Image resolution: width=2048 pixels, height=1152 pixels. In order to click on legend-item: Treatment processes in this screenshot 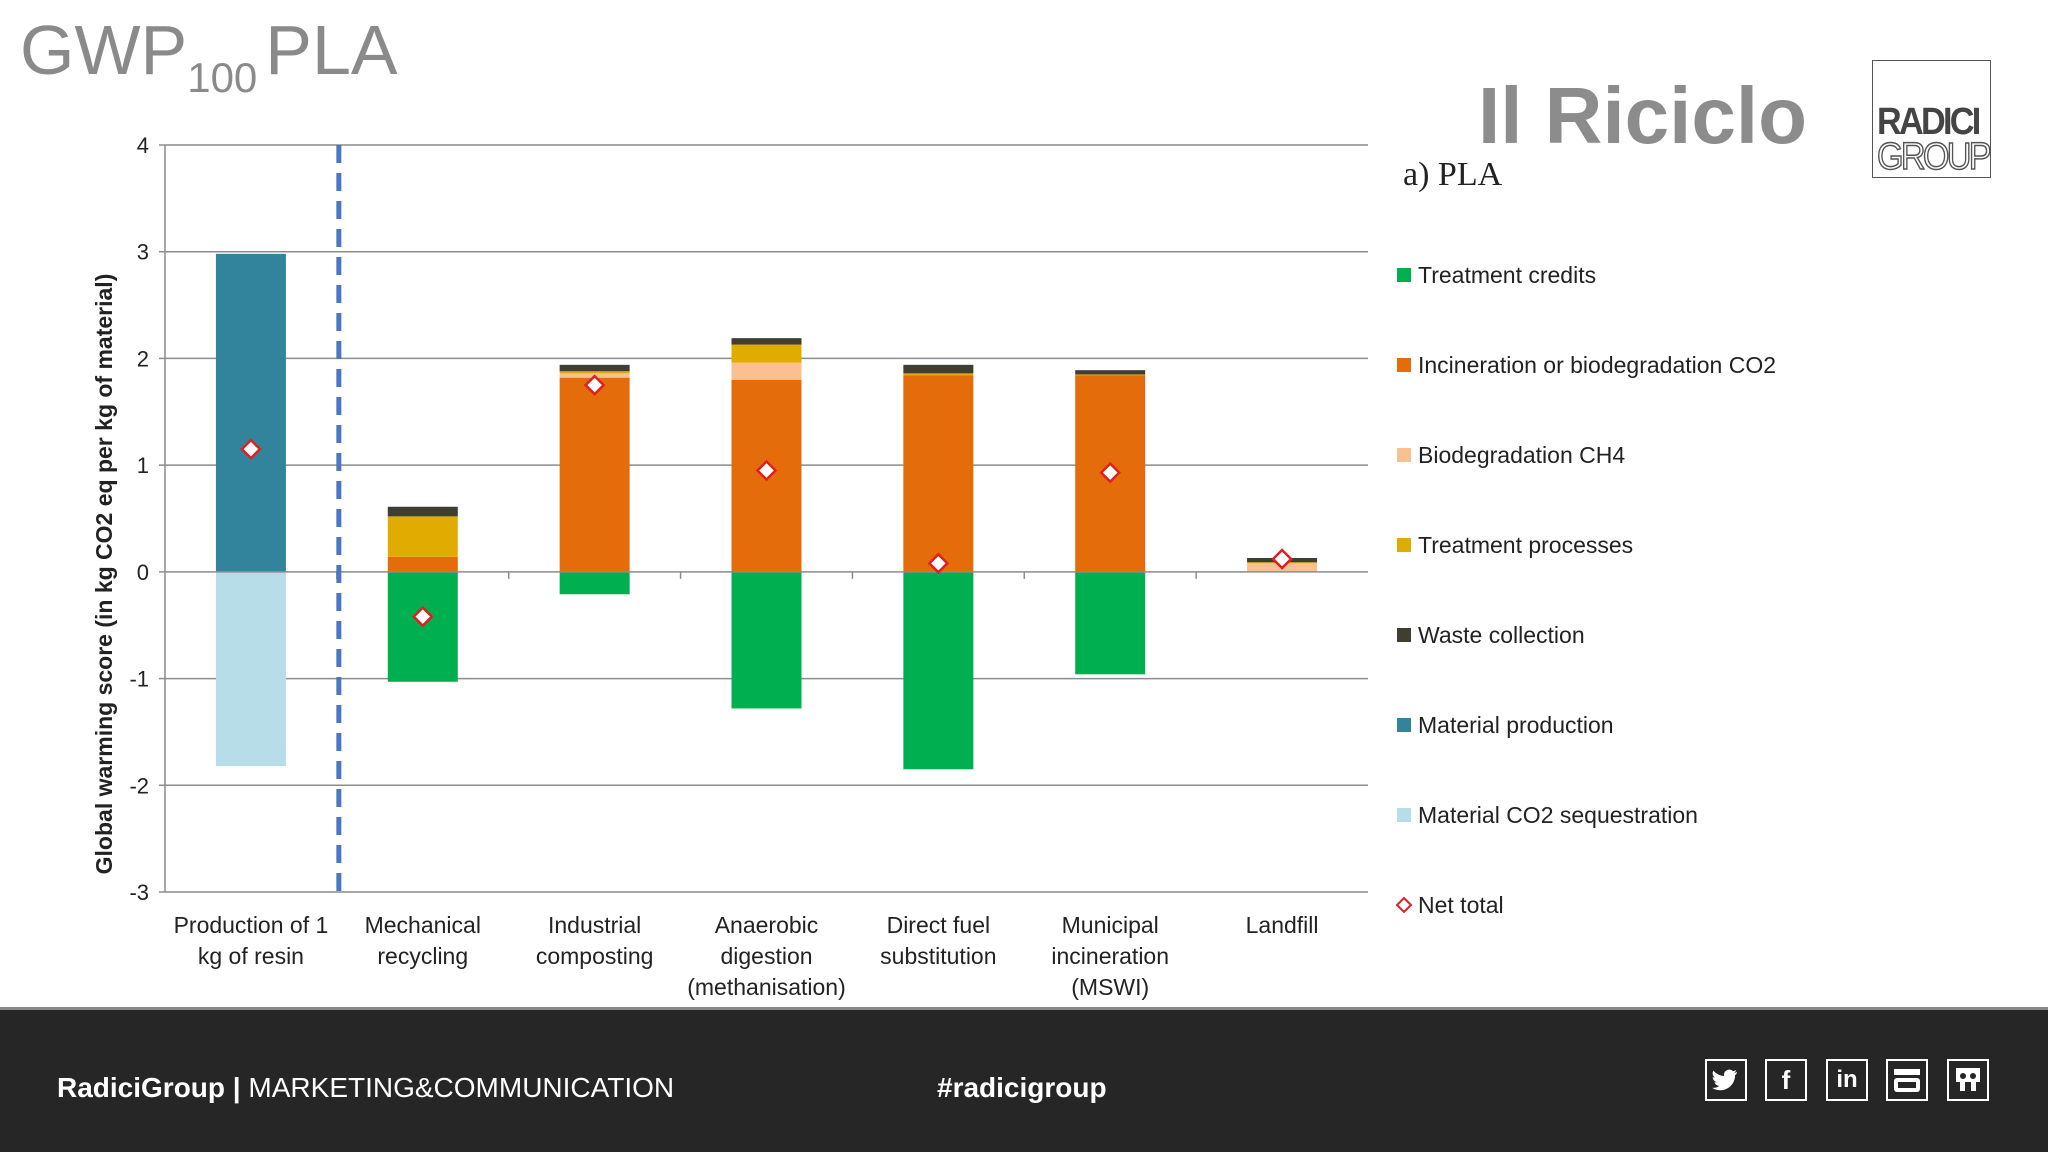, I will do `click(1515, 545)`.